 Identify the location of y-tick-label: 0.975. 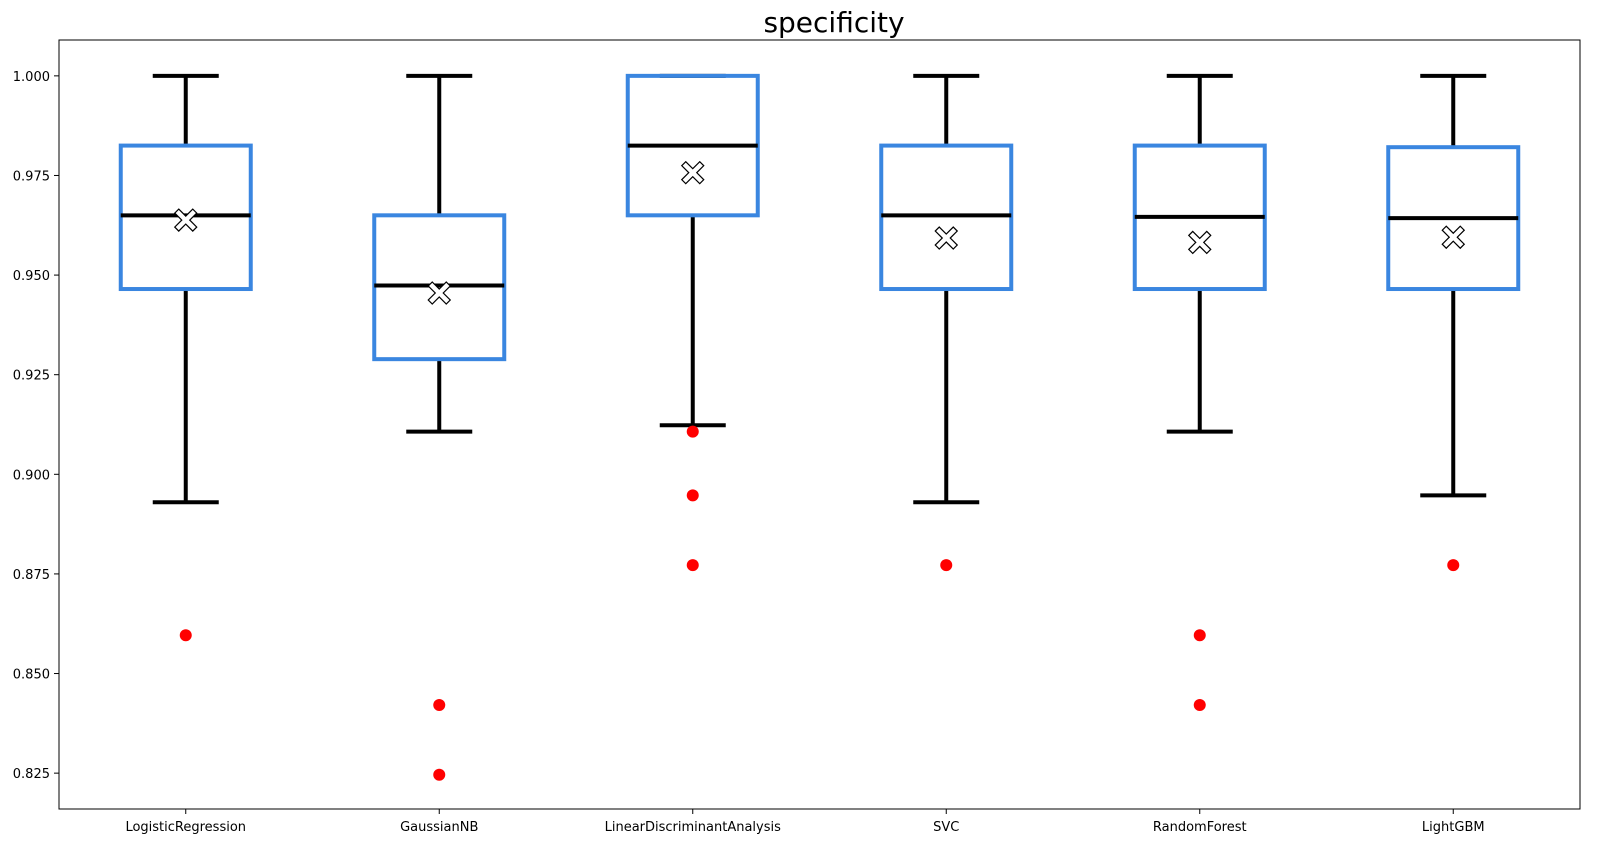
(31, 176).